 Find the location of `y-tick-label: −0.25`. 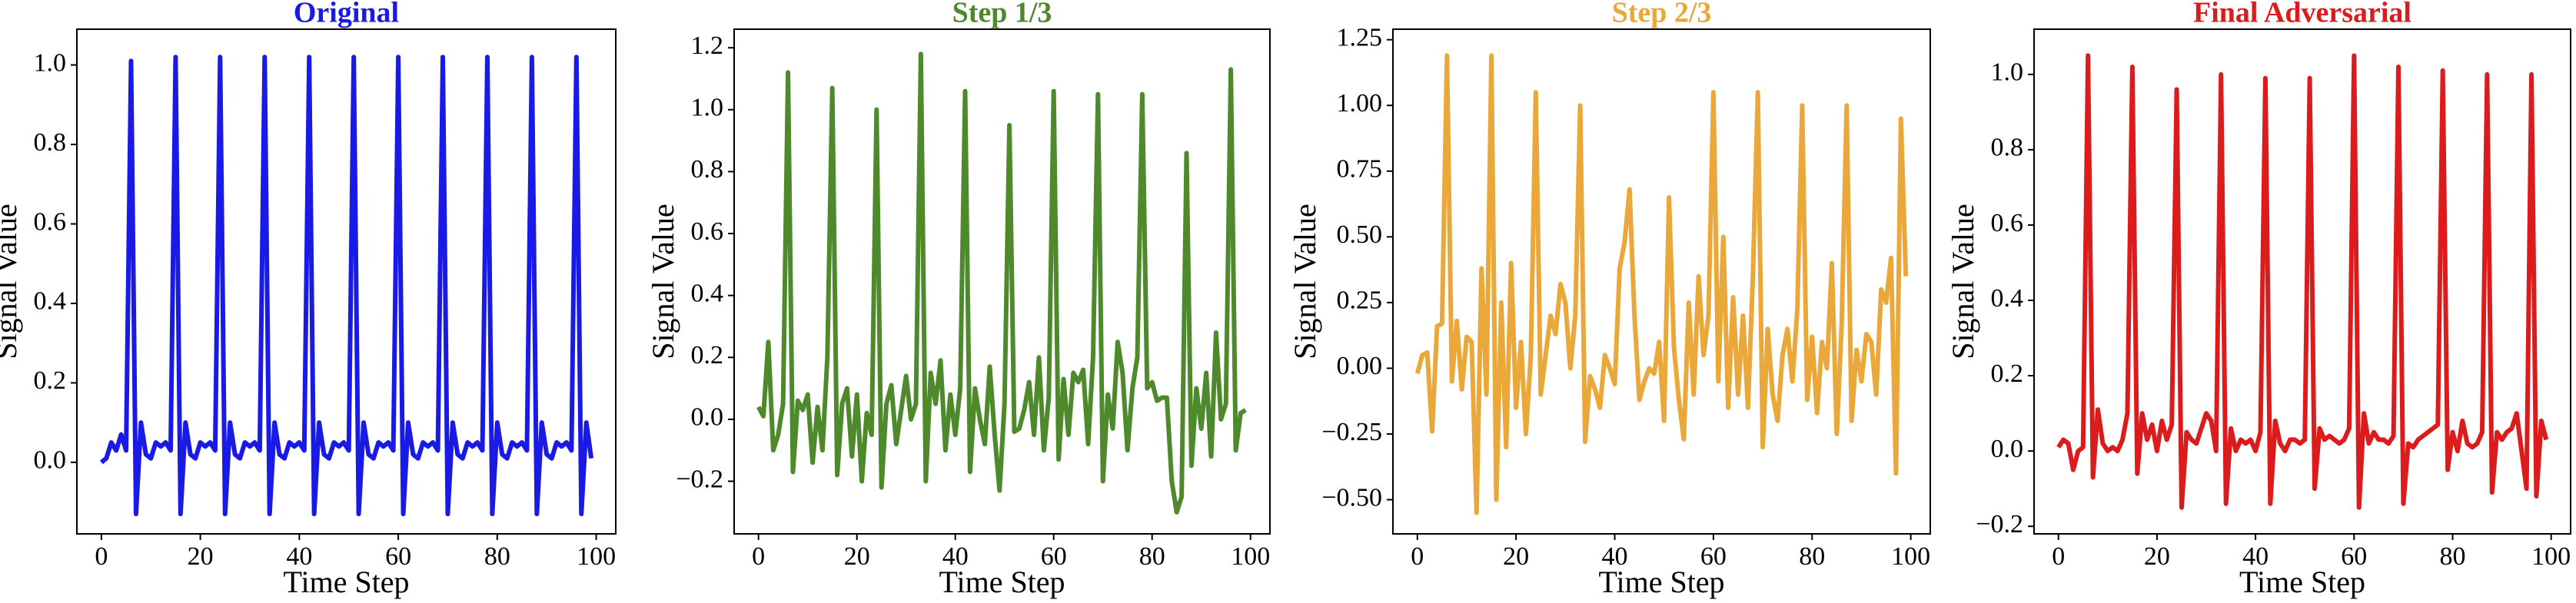

y-tick-label: −0.25 is located at coordinates (1351, 432).